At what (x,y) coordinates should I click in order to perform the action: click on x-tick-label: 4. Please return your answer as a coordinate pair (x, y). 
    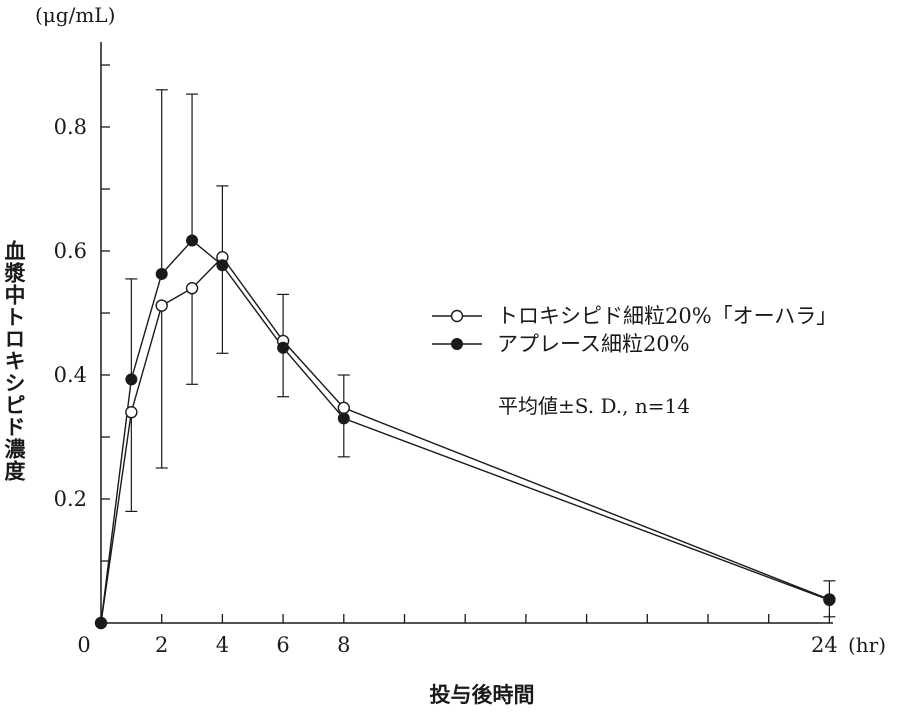
    Looking at the image, I should click on (222, 645).